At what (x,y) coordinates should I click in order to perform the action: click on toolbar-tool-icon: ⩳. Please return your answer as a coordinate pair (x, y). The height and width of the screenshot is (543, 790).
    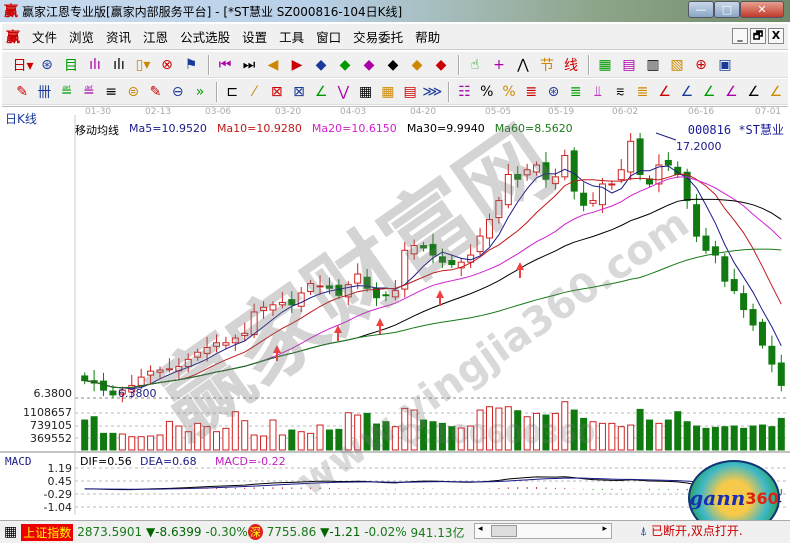
    Looking at the image, I should click on (620, 91).